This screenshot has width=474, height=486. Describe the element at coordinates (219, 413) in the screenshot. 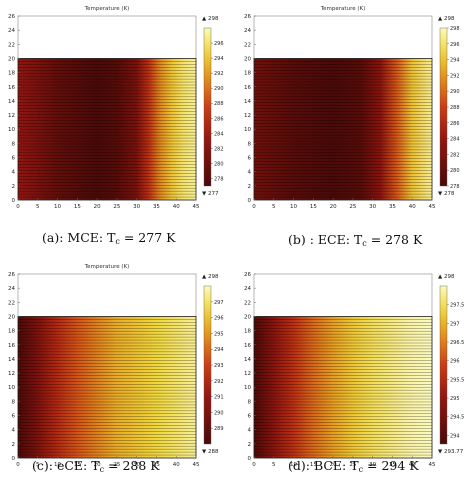

I see `colorbar-tick-label: 290` at that location.